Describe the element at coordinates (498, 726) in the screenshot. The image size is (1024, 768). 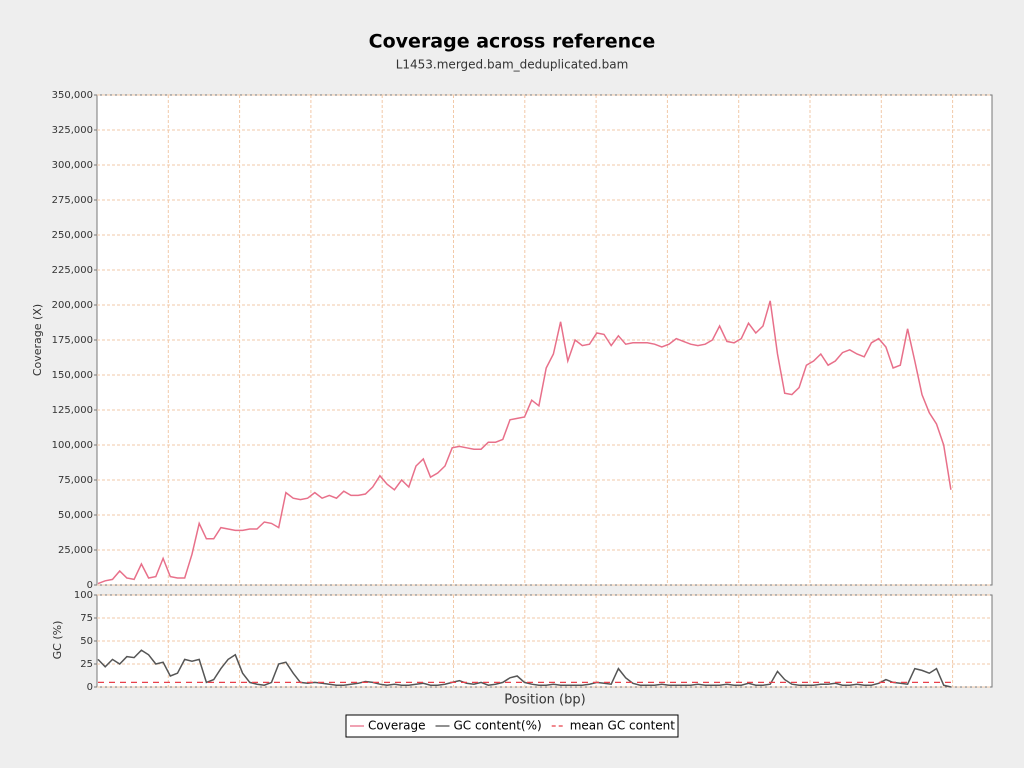
I see `legend-label: GC content(%)` at that location.